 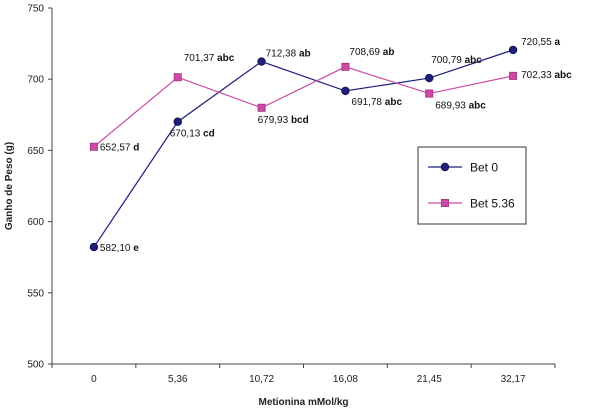 I want to click on data-label-value: 720,55, so click(x=537, y=42).